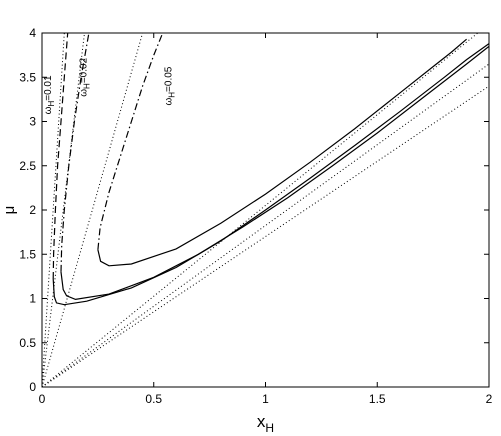 The width and height of the screenshot is (501, 436). I want to click on y-axis-label: μ, so click(9, 210).